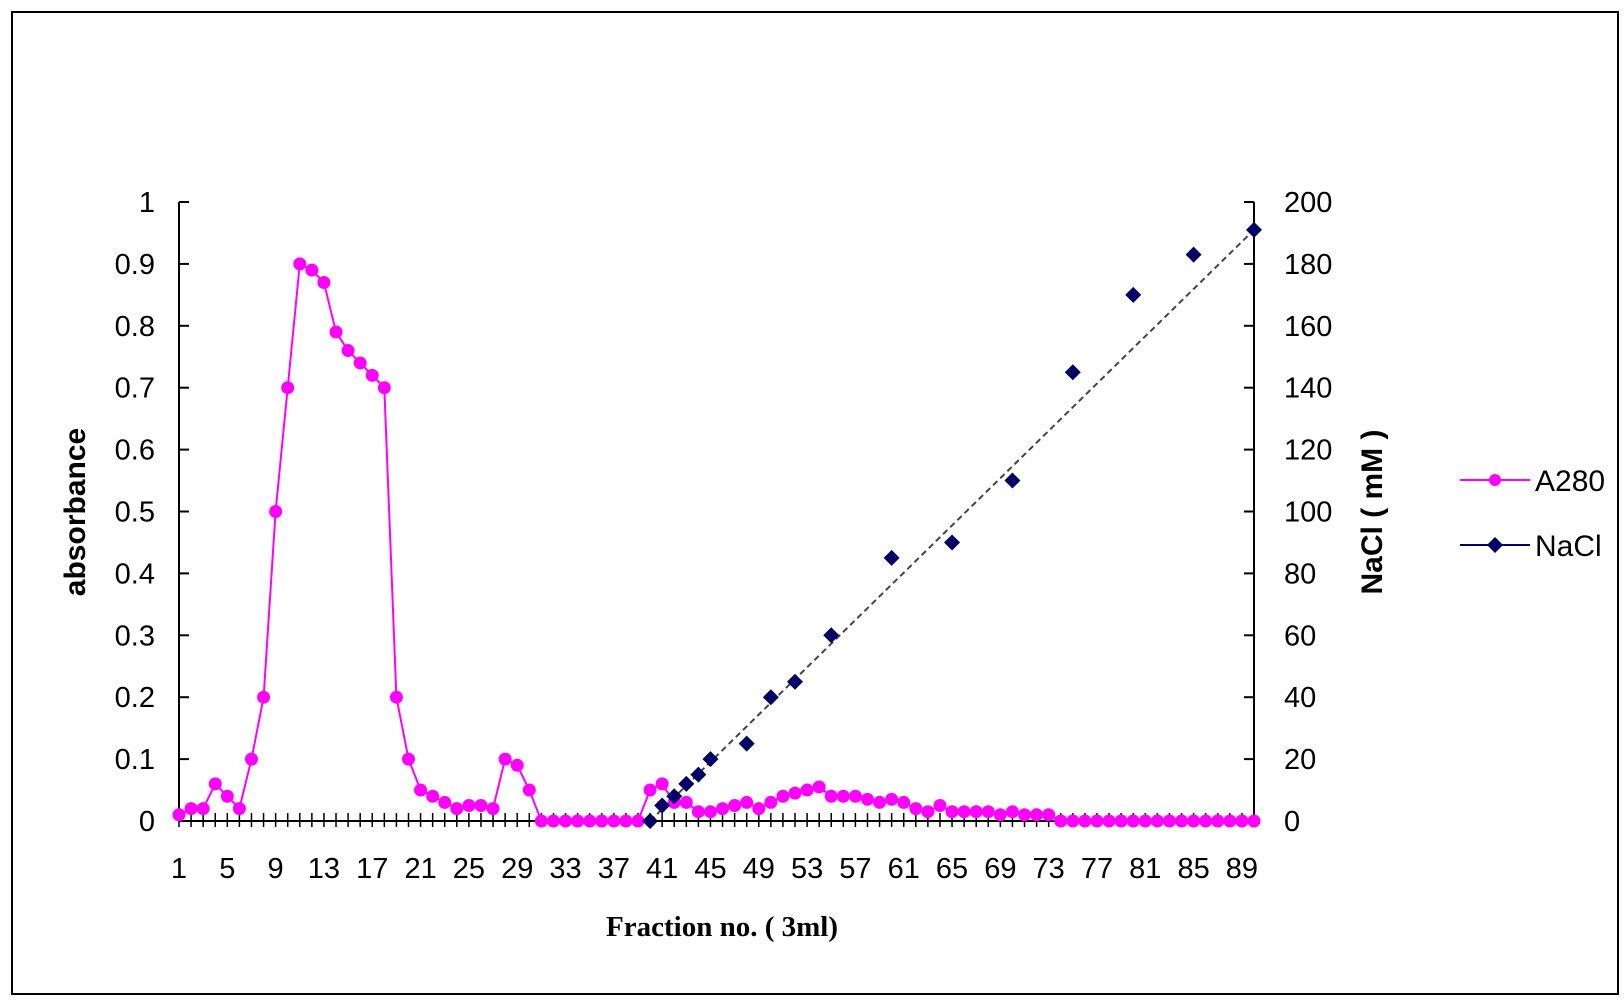 This screenshot has height=1002, width=1624. What do you see at coordinates (1000, 869) in the screenshot?
I see `x-tick-label: 69` at bounding box center [1000, 869].